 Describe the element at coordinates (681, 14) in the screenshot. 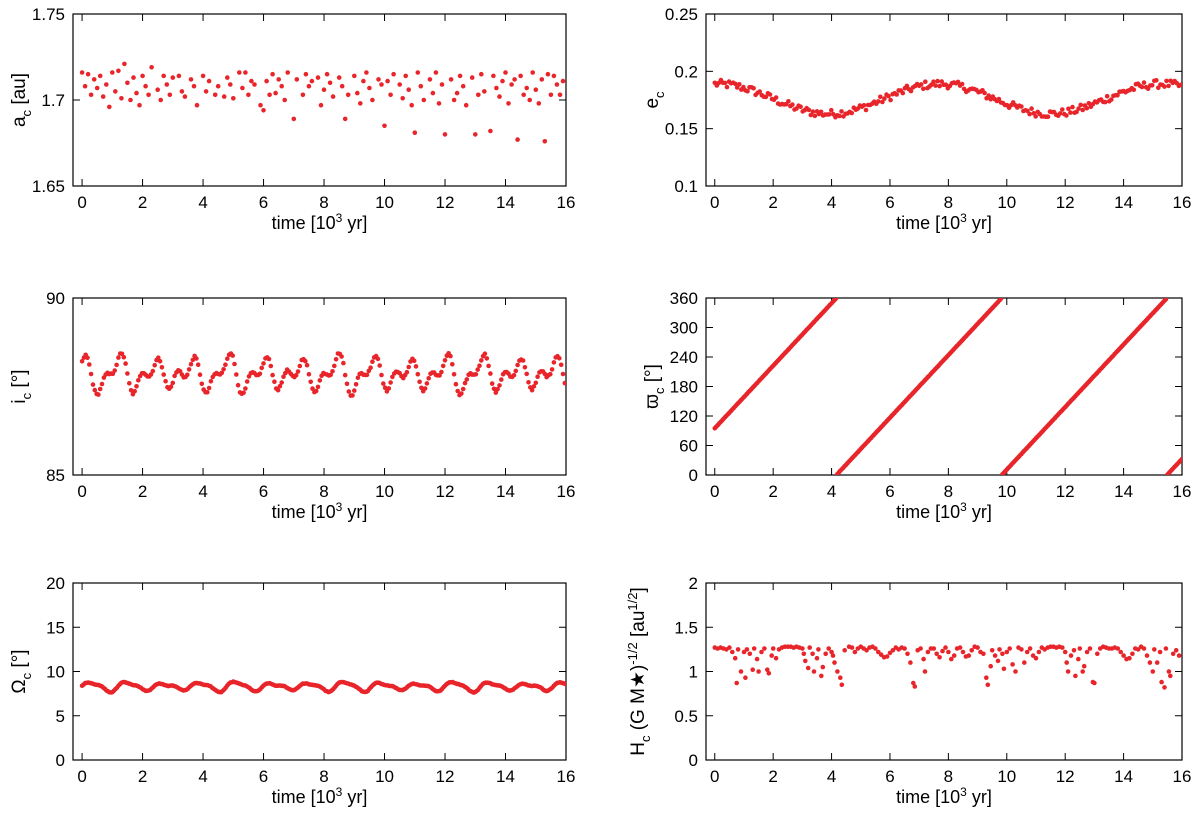

I see `y-tick-label: 0.25` at that location.